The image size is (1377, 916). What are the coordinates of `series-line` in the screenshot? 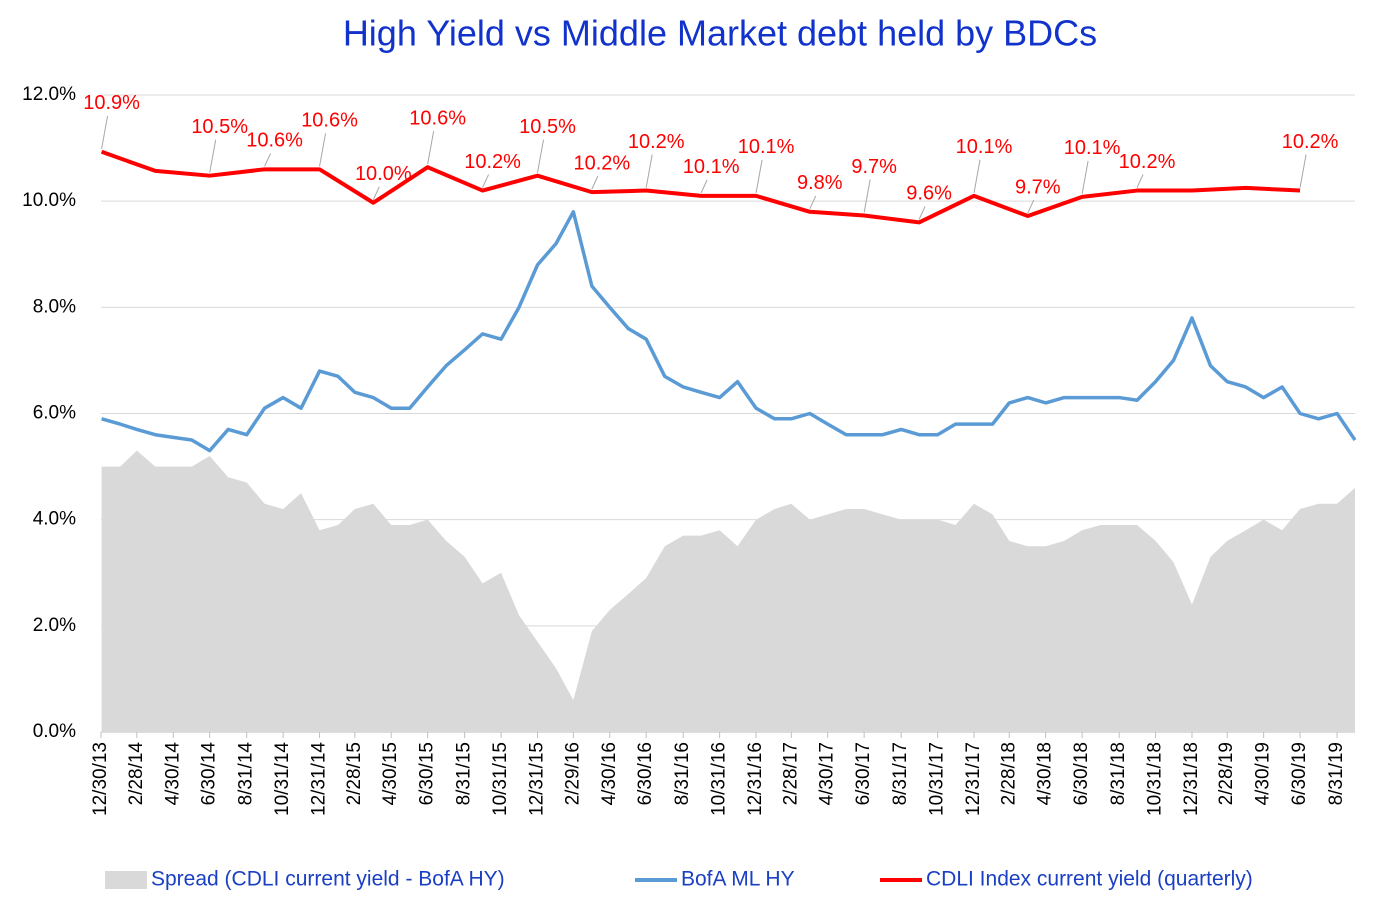 It's located at (700, 187).